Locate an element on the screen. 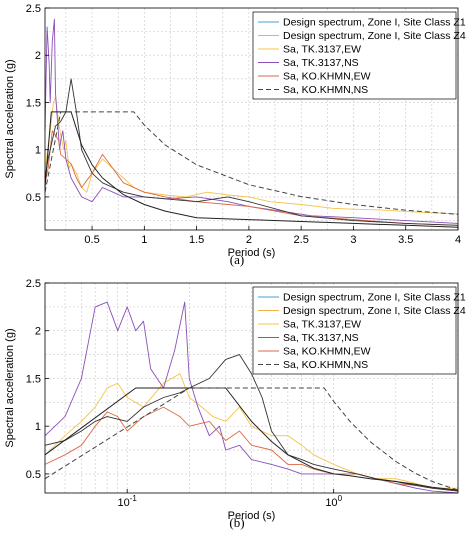 Image resolution: width=474 pixels, height=537 pixels. x-tick-label: 2.5 is located at coordinates (301, 240).